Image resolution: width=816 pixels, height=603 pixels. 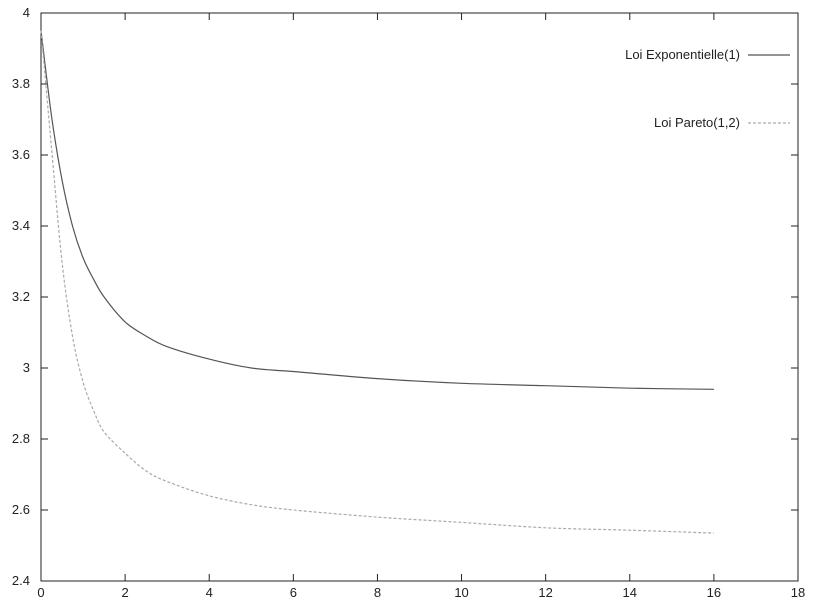 I want to click on x-tick-label: 16, so click(x=714, y=592).